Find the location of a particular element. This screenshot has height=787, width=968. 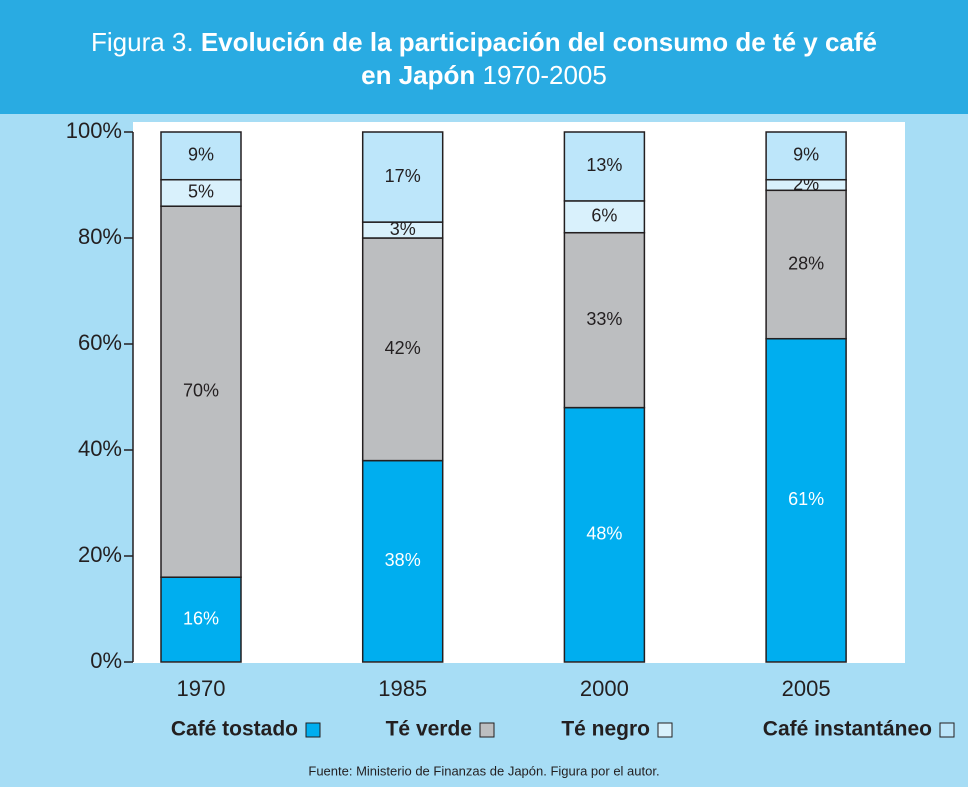

data-label: 16% is located at coordinates (201, 618).